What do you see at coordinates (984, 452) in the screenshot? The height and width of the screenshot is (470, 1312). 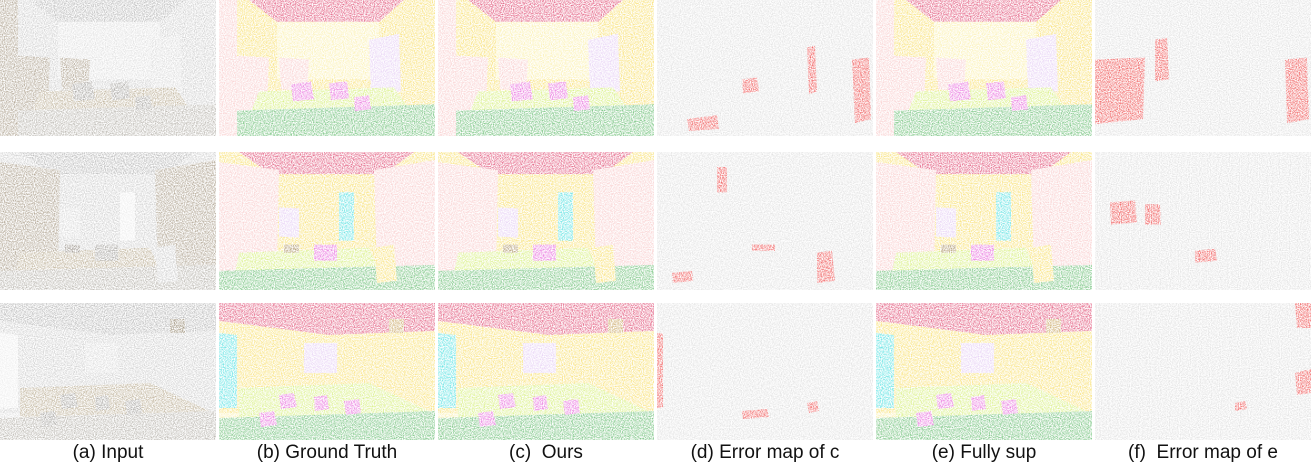 I see `caption-fully-sup: (e) Fully sup` at bounding box center [984, 452].